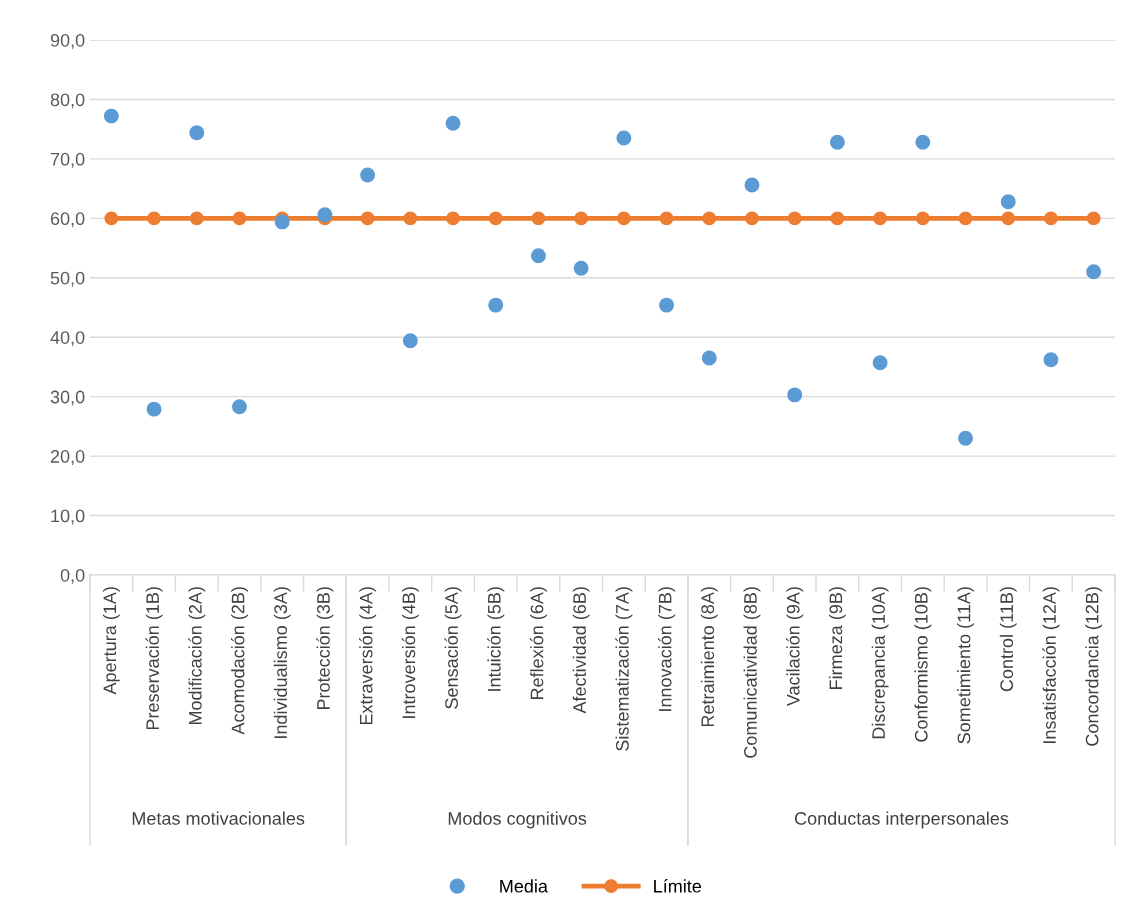 This screenshot has height=917, width=1132. What do you see at coordinates (67, 101) in the screenshot?
I see `y-tick-label: 80,0` at bounding box center [67, 101].